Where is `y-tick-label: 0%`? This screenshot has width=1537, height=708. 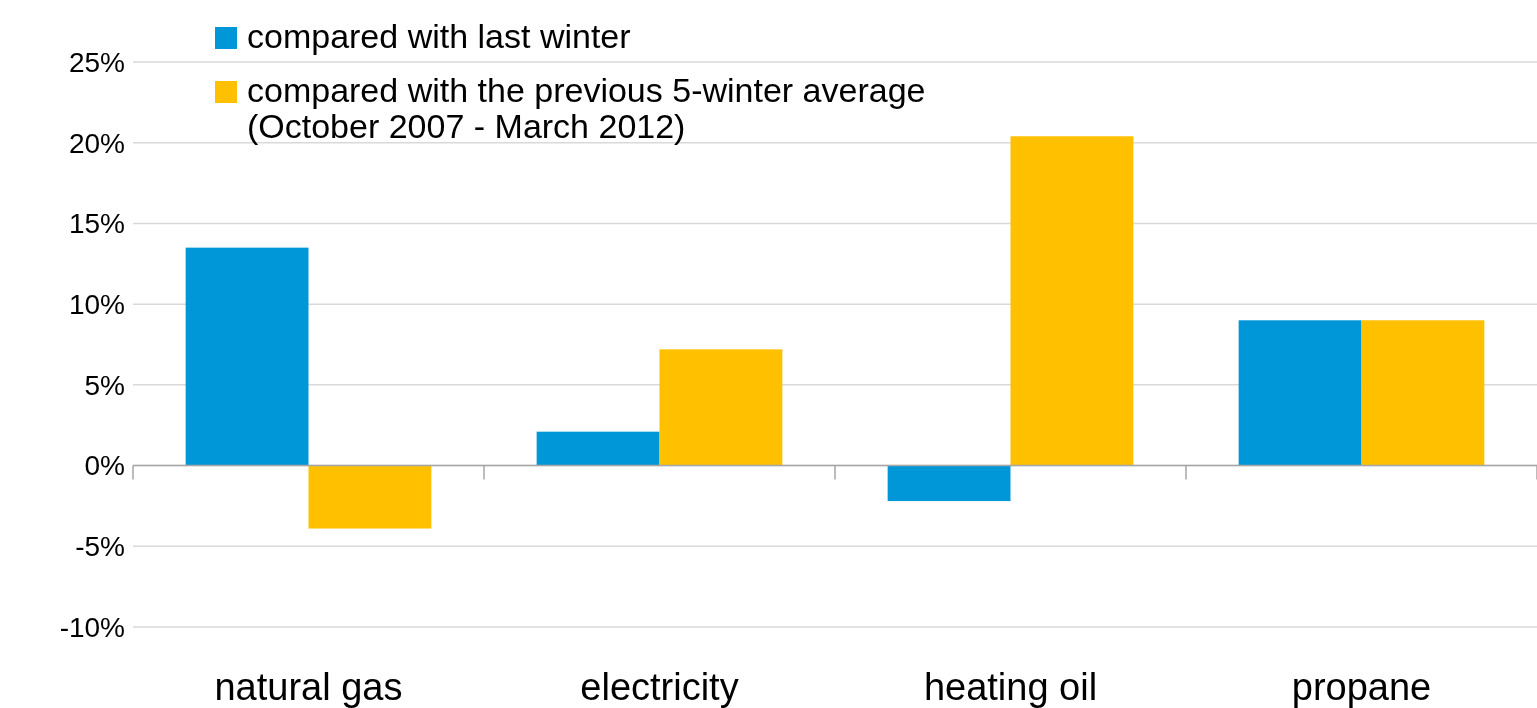 y-tick-label: 0% is located at coordinates (104, 466).